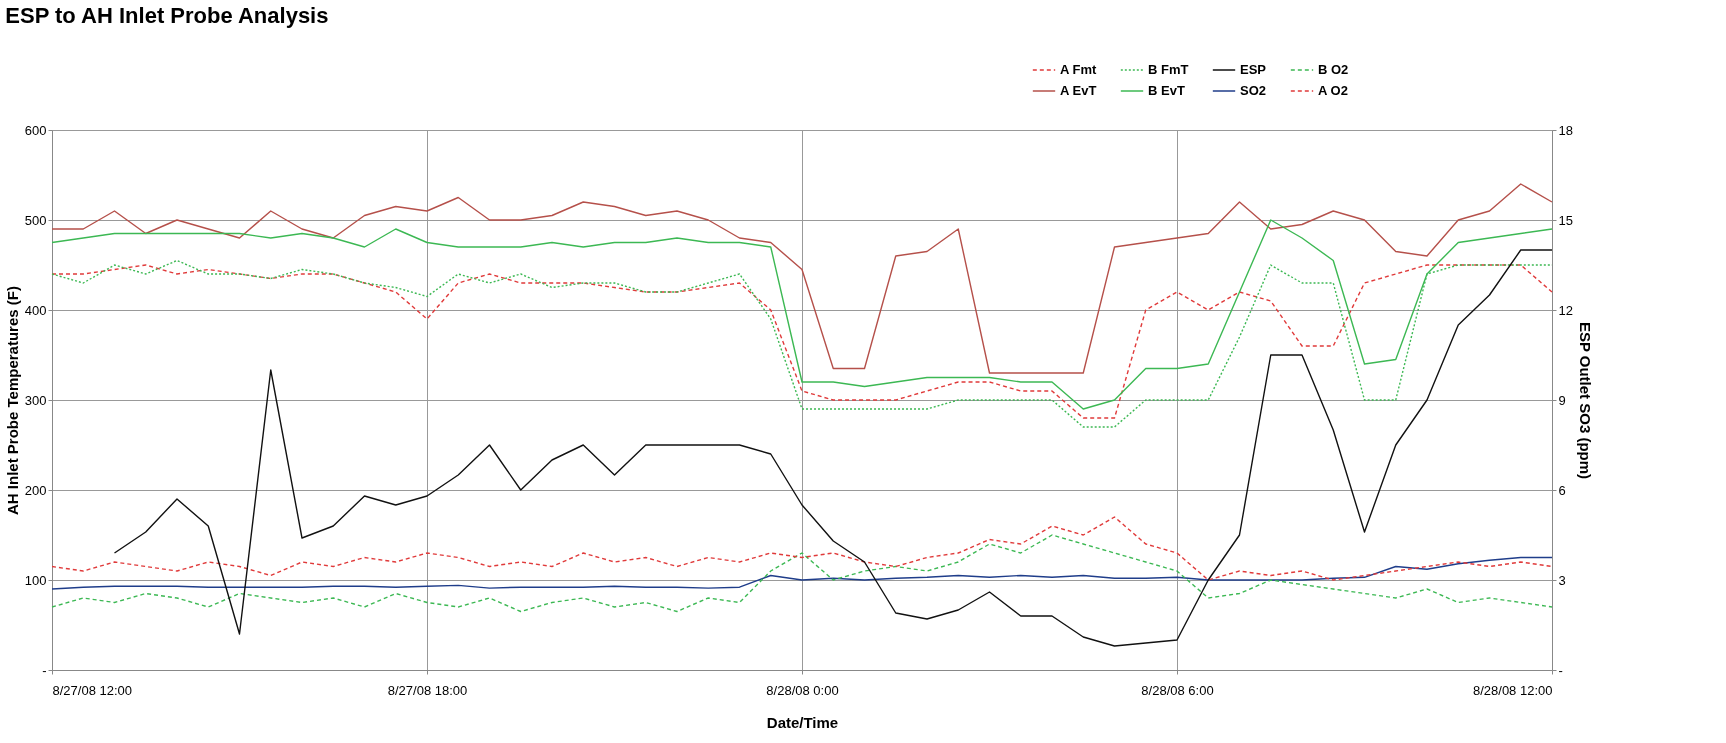 The height and width of the screenshot is (743, 1726). I want to click on y-tick-label: 400, so click(35, 310).